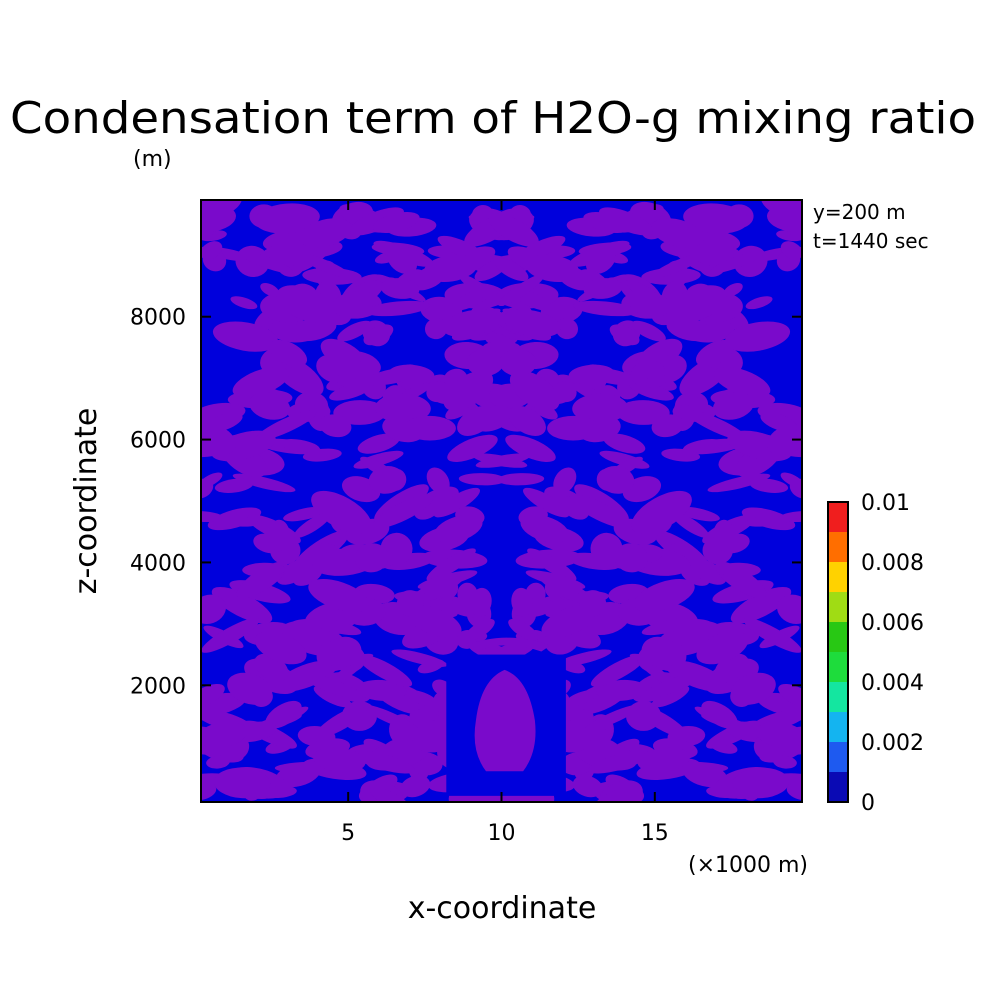  What do you see at coordinates (892, 743) in the screenshot?
I see `colorbar-tick-label: 0.002` at bounding box center [892, 743].